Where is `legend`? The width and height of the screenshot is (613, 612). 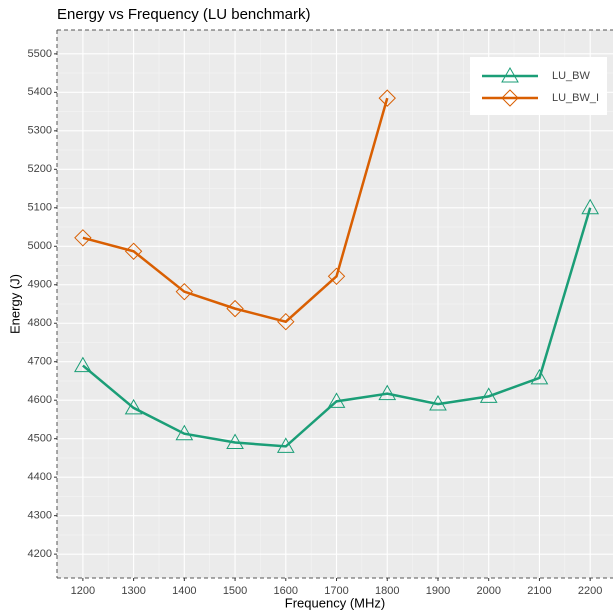
legend is located at coordinates (538, 86).